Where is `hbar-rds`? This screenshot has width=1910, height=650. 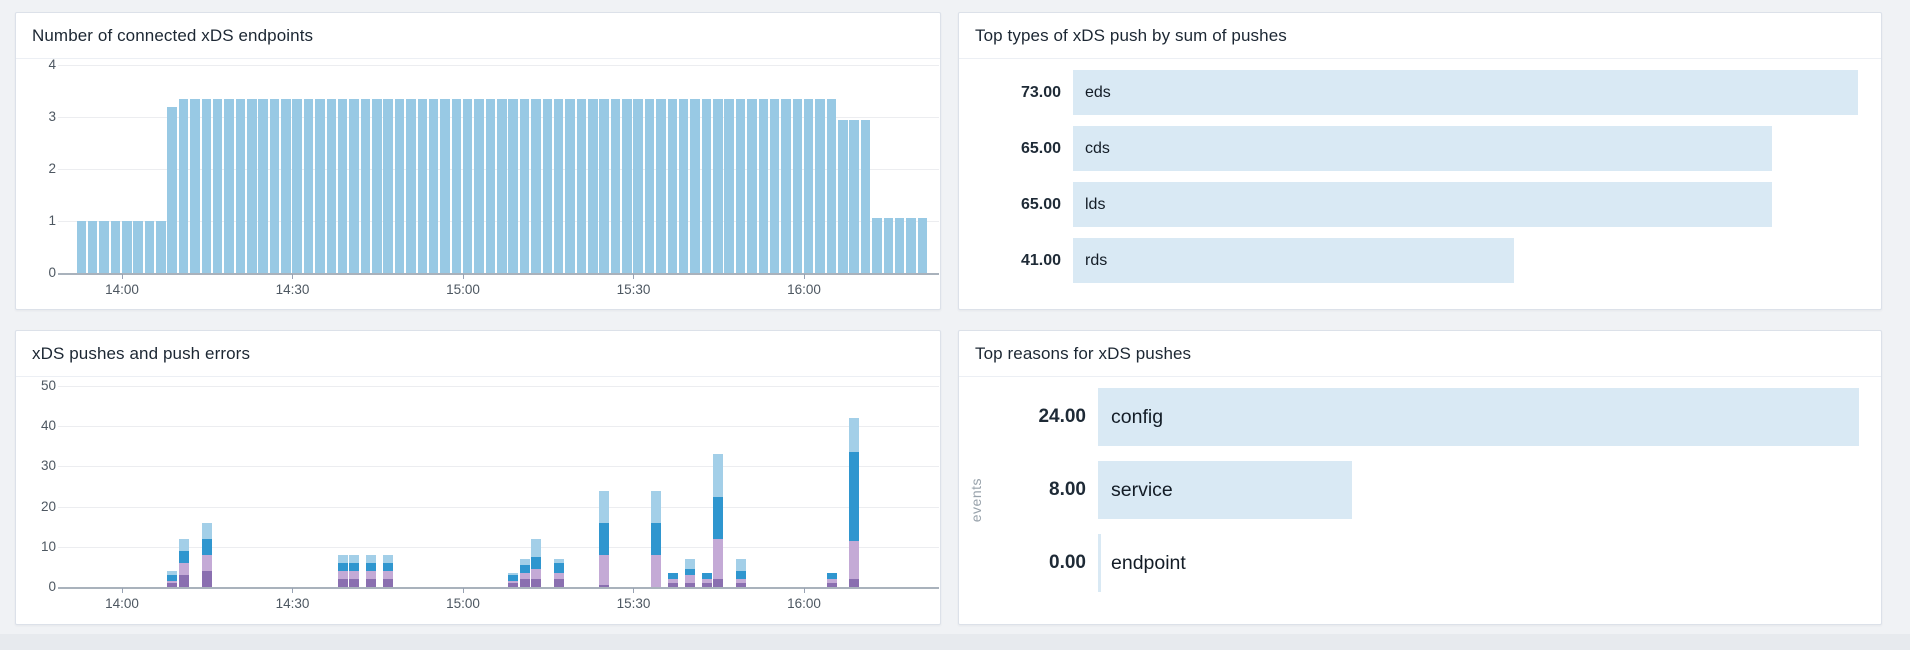 hbar-rds is located at coordinates (1293, 260).